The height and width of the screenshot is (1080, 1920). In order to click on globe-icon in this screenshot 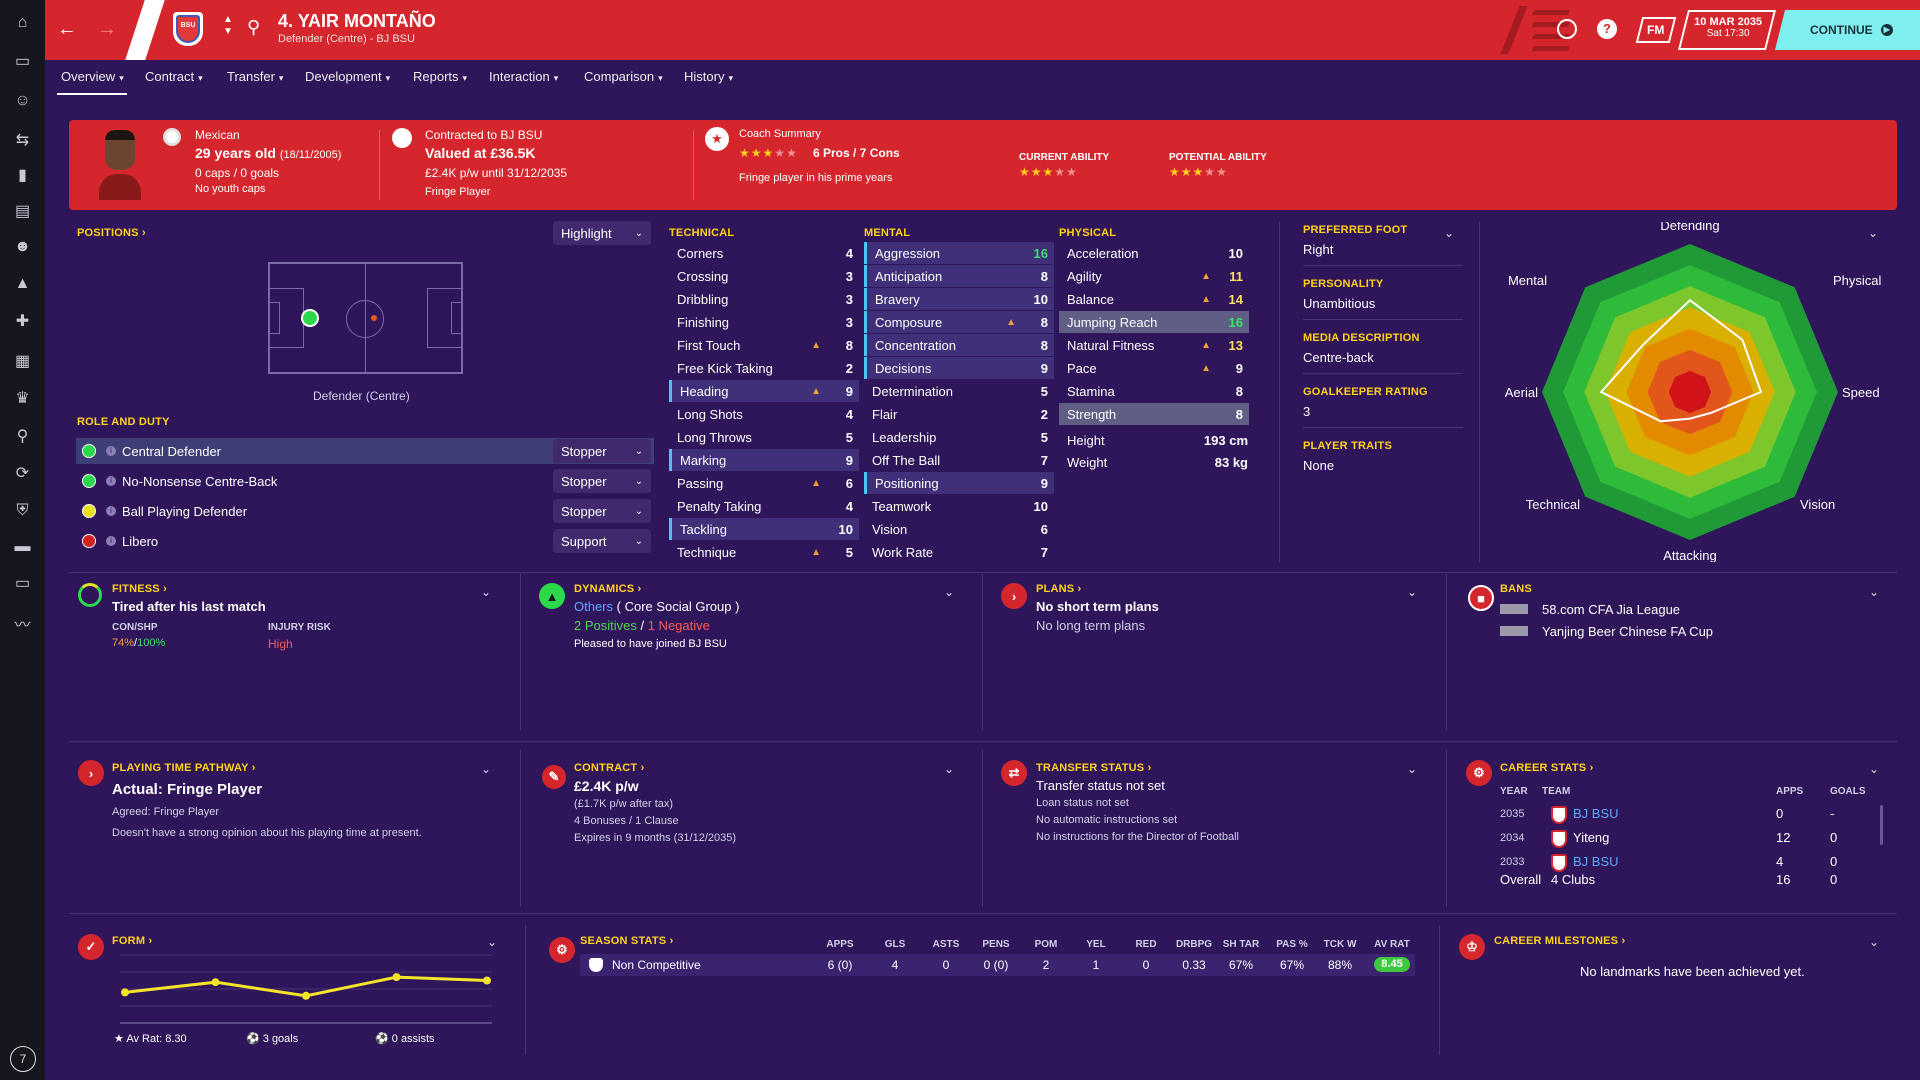, I will do `click(1567, 29)`.